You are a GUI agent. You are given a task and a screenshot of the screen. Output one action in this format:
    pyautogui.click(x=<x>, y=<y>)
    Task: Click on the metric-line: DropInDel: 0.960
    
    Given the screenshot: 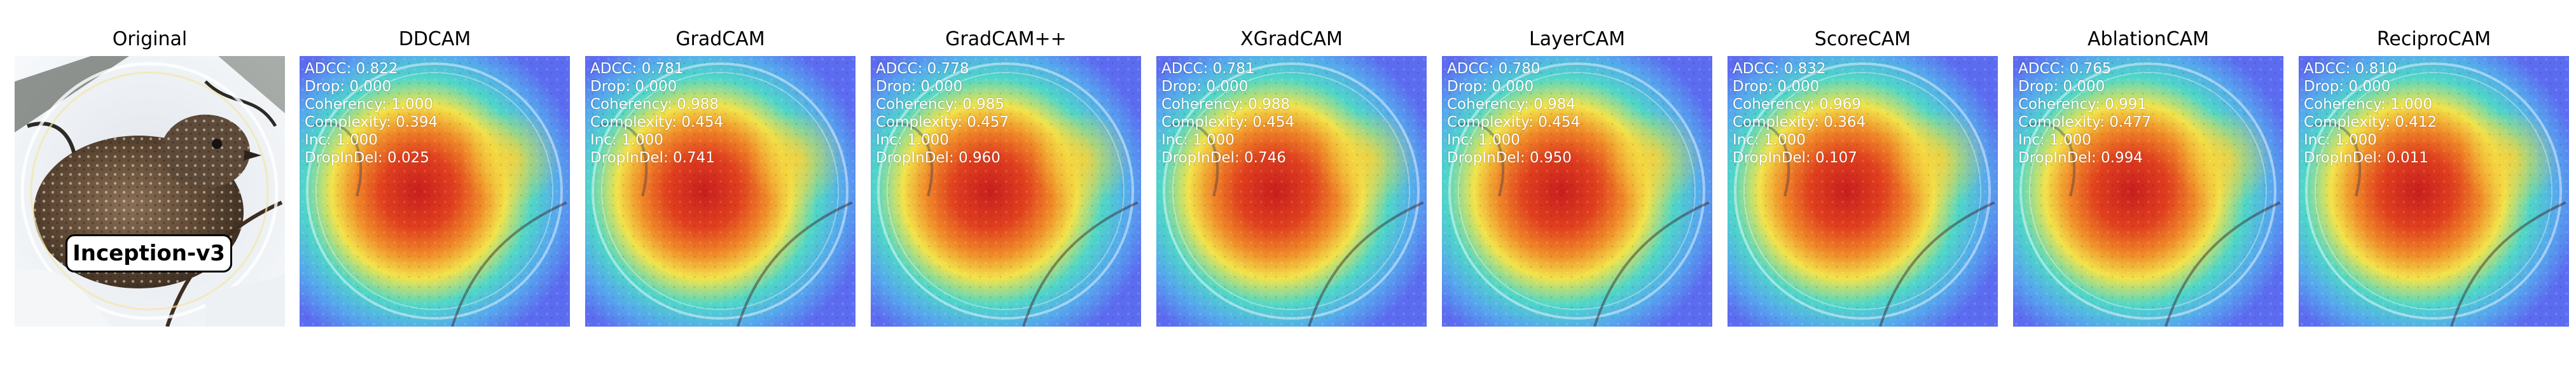 What is the action you would take?
    pyautogui.click(x=938, y=158)
    